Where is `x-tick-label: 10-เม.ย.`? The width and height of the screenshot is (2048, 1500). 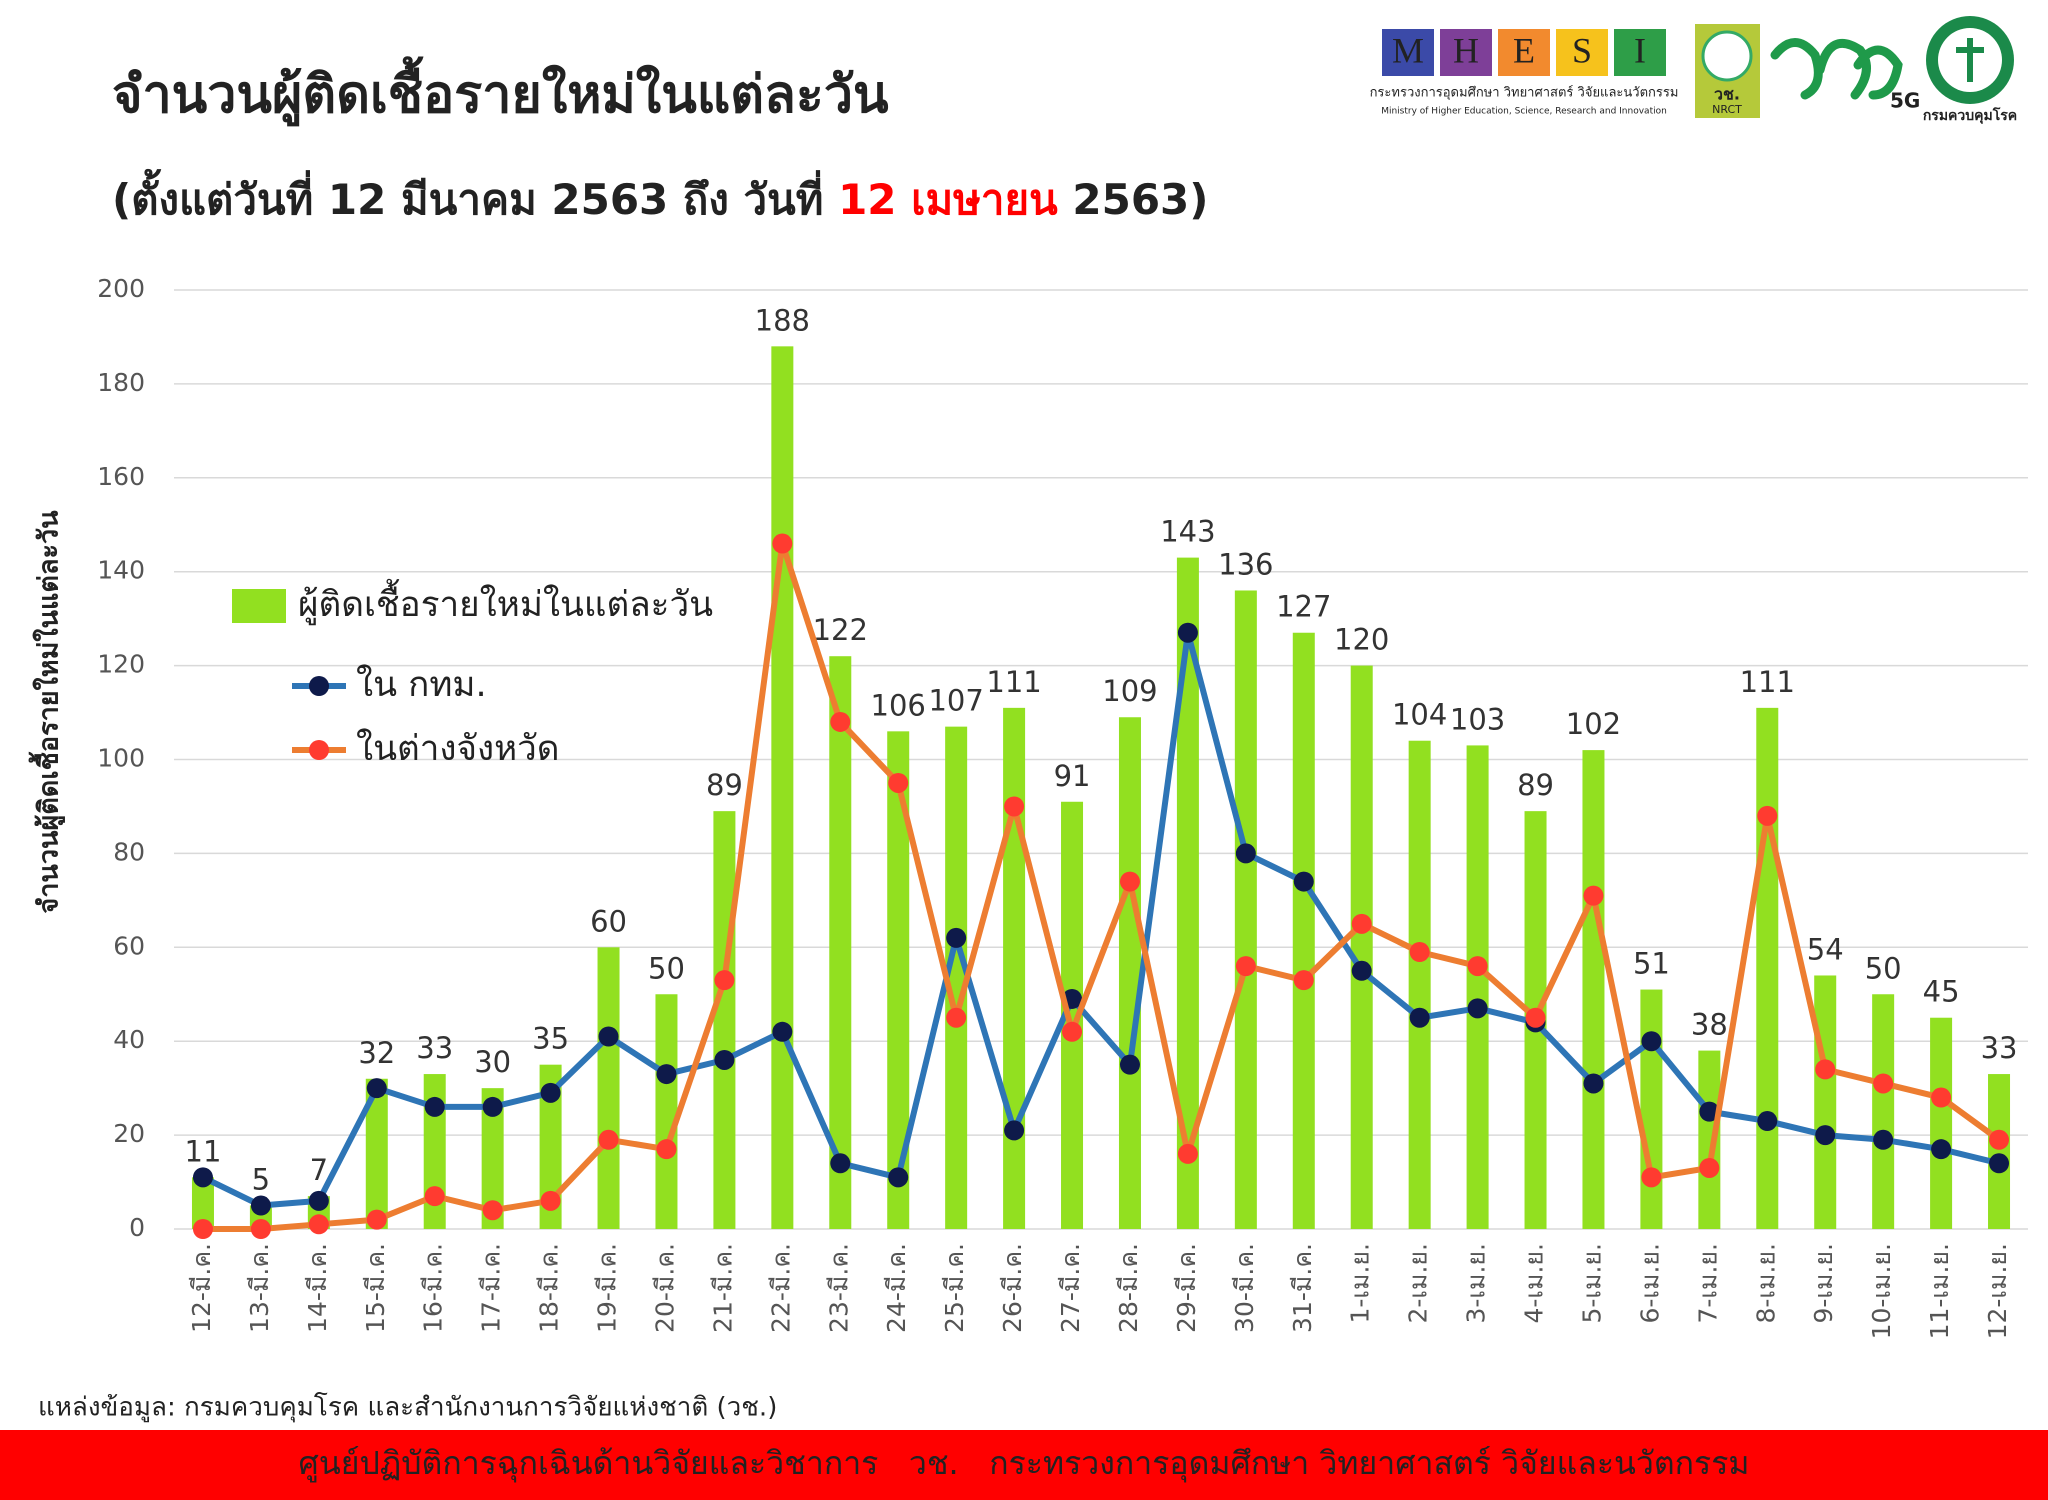 x-tick-label: 10-เม.ย. is located at coordinates (1881, 1291).